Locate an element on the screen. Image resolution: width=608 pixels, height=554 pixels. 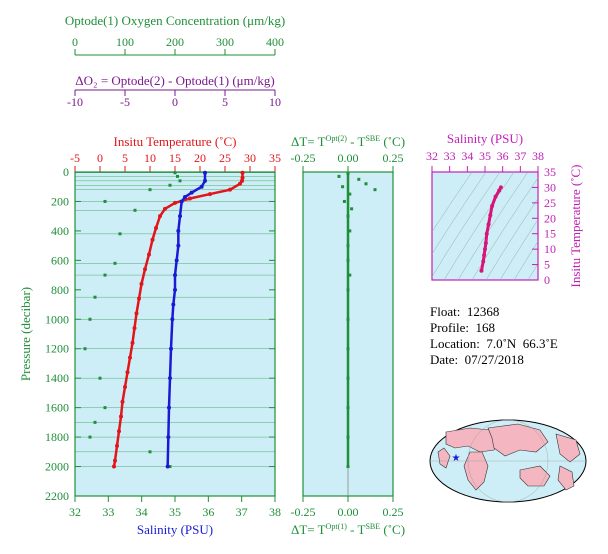
density-contours is located at coordinates (485, 226).